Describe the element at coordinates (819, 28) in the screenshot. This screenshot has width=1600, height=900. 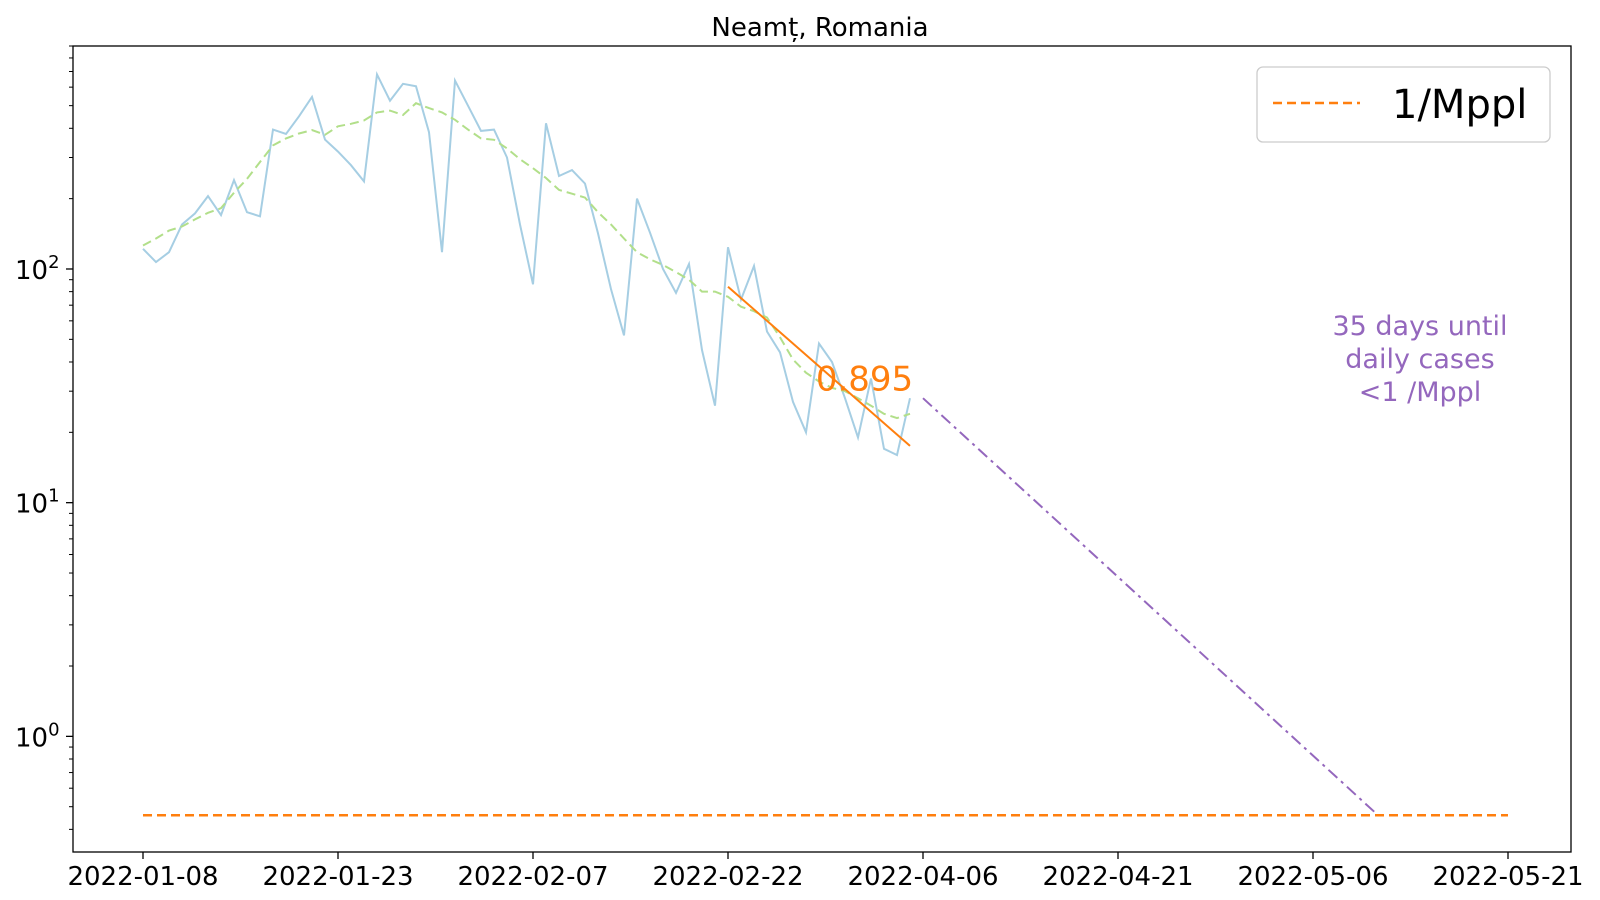
I see `chart-title: Neamț, Romania` at that location.